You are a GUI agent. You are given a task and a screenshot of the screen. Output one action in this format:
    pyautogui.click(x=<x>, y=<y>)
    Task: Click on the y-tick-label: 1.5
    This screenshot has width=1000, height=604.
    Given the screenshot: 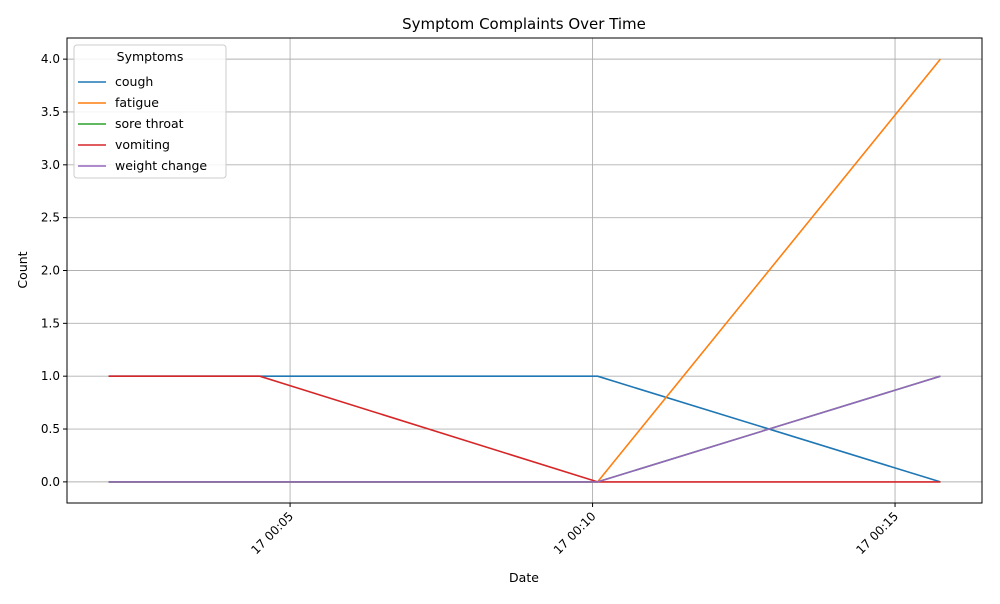 What is the action you would take?
    pyautogui.click(x=50, y=323)
    